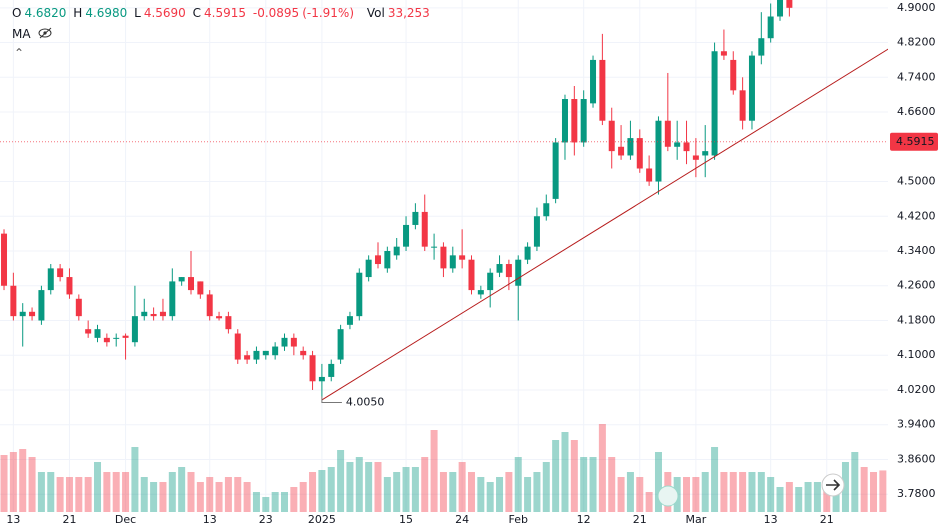  I want to click on price-badge, so click(914, 141).